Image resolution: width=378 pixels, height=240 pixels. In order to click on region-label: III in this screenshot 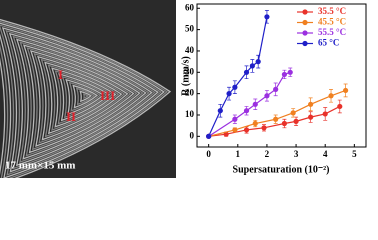, I will do `click(107, 95)`.